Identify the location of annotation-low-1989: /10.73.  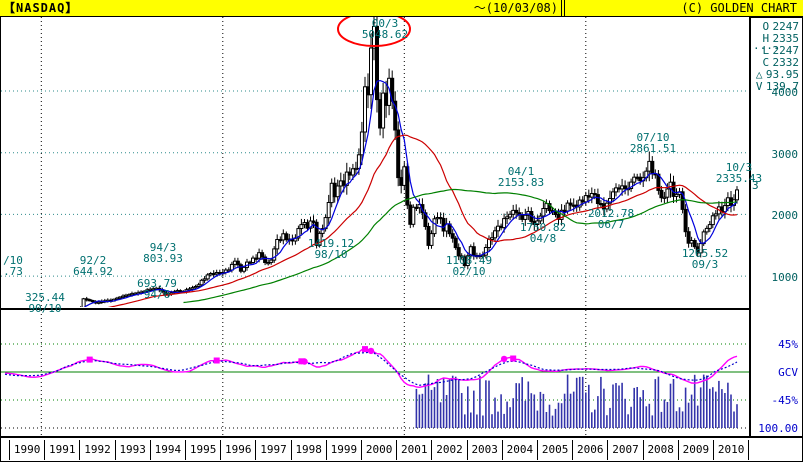
(14, 266).